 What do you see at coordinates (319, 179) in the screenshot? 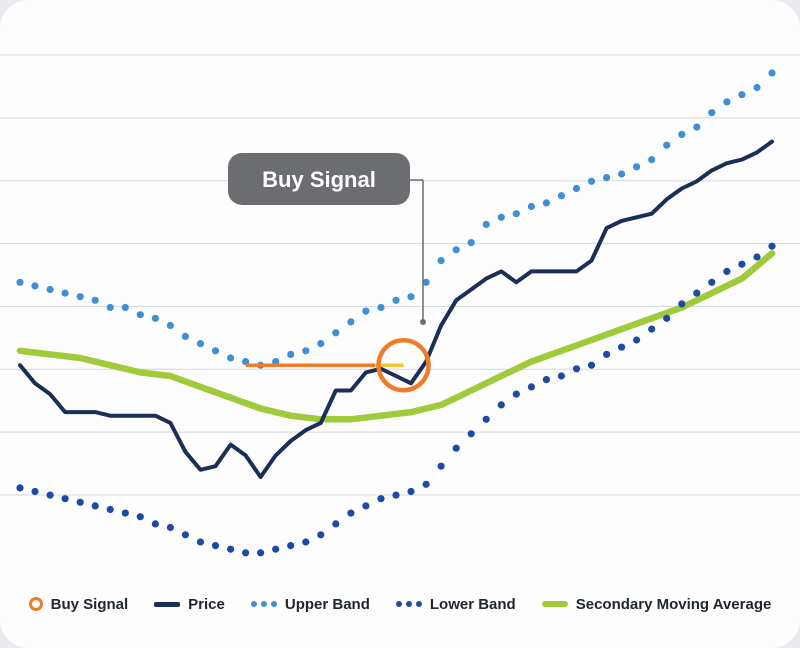
I see `callout-box` at bounding box center [319, 179].